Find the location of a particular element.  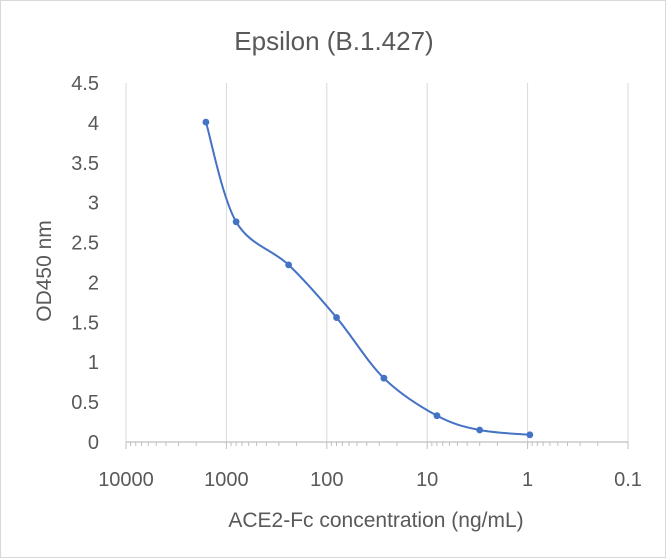

x-tick-labels: 10000 1000 100 10 1 0.1 is located at coordinates (370, 480).